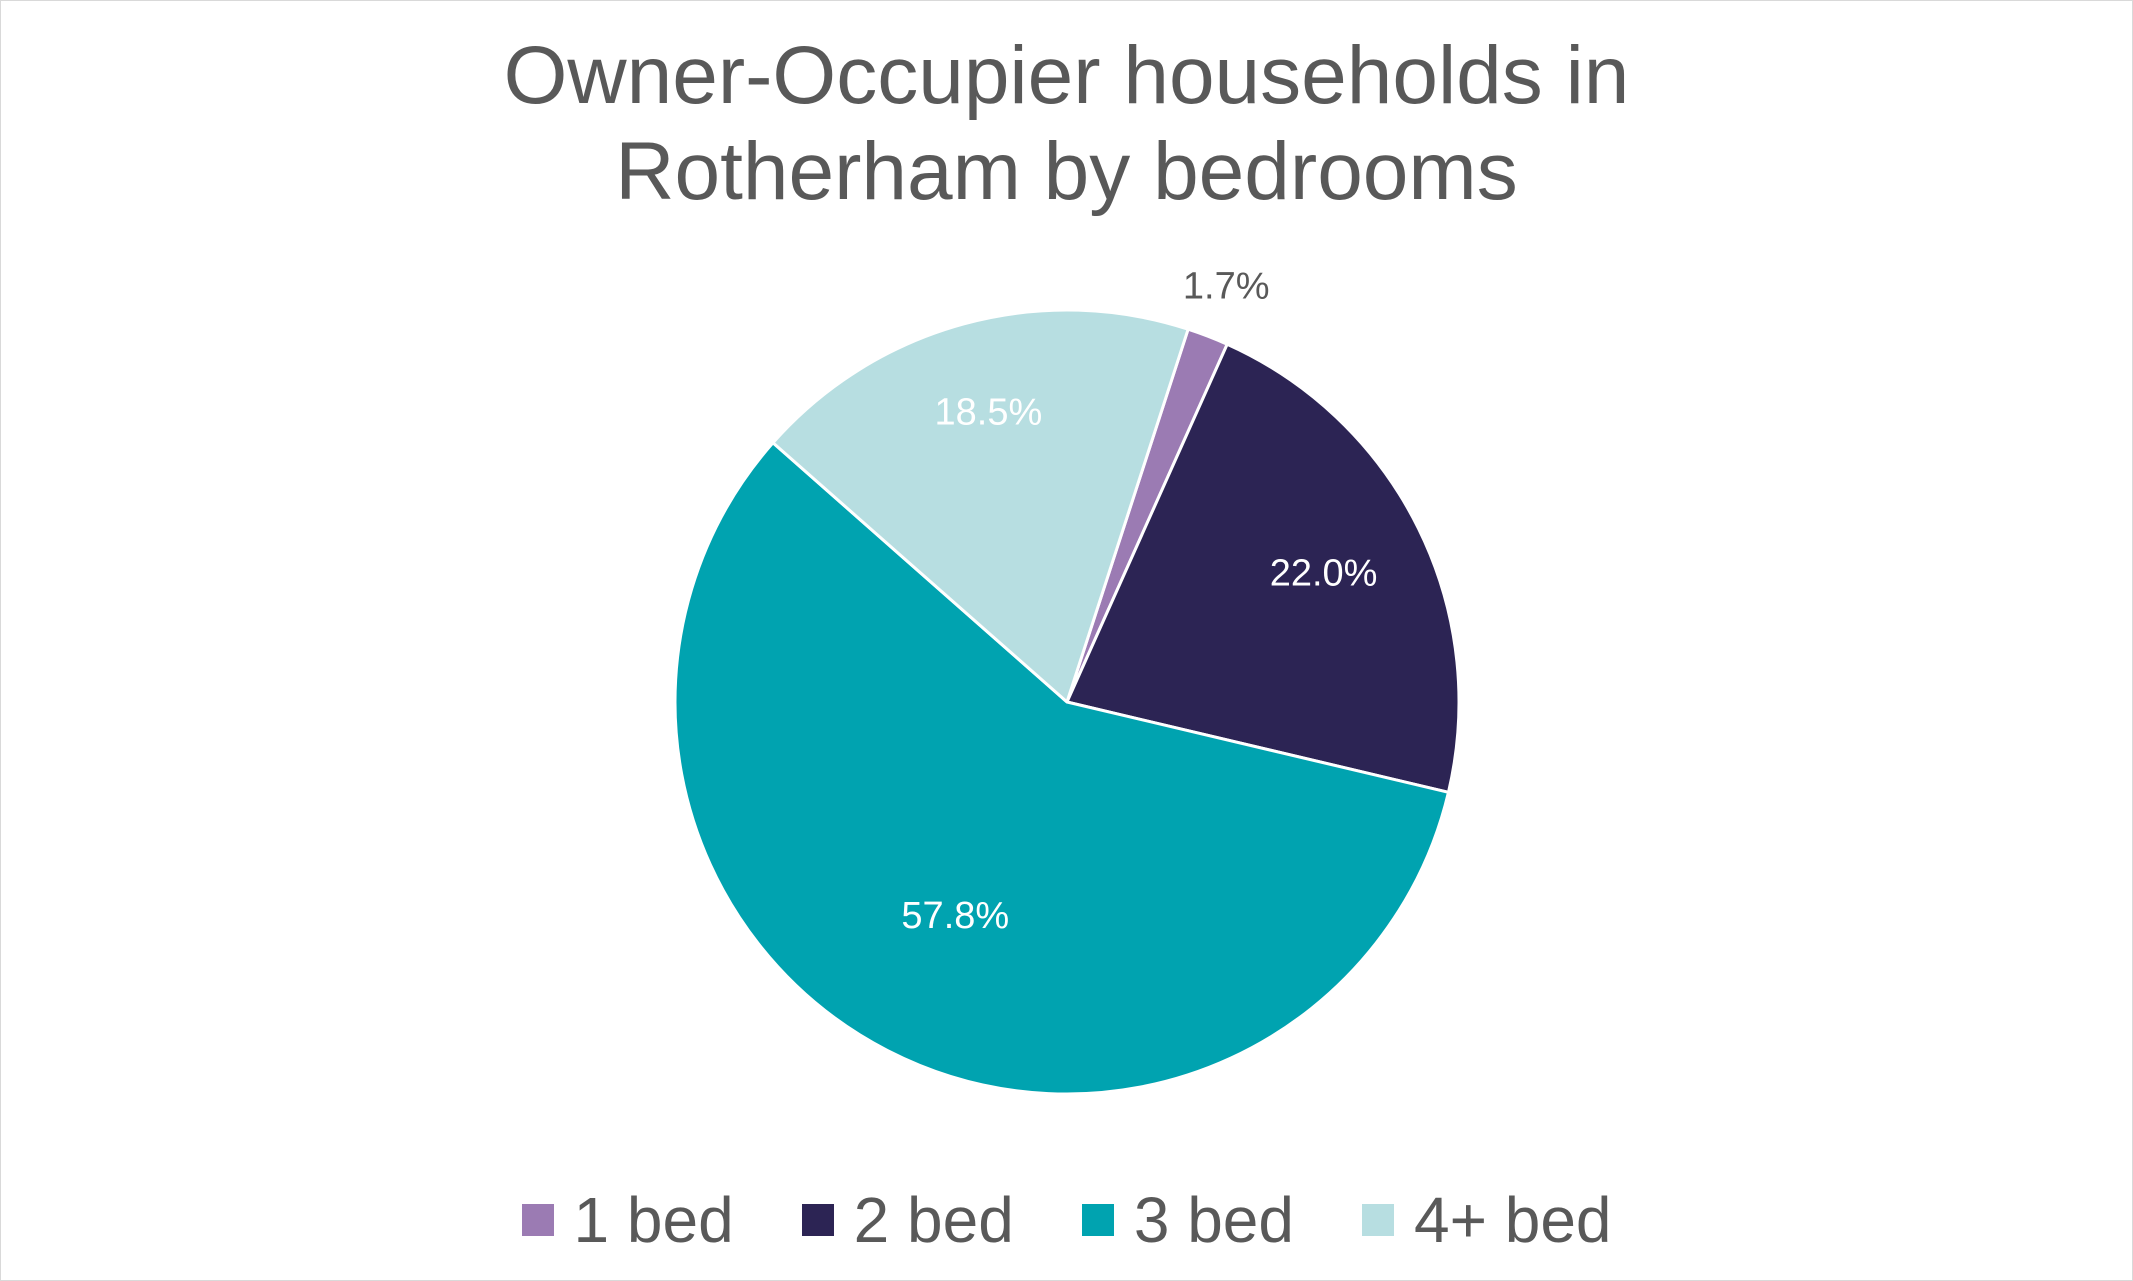 The image size is (2133, 1281). I want to click on legend-label-4-plus-bed: 4+ bed, so click(1512, 1220).